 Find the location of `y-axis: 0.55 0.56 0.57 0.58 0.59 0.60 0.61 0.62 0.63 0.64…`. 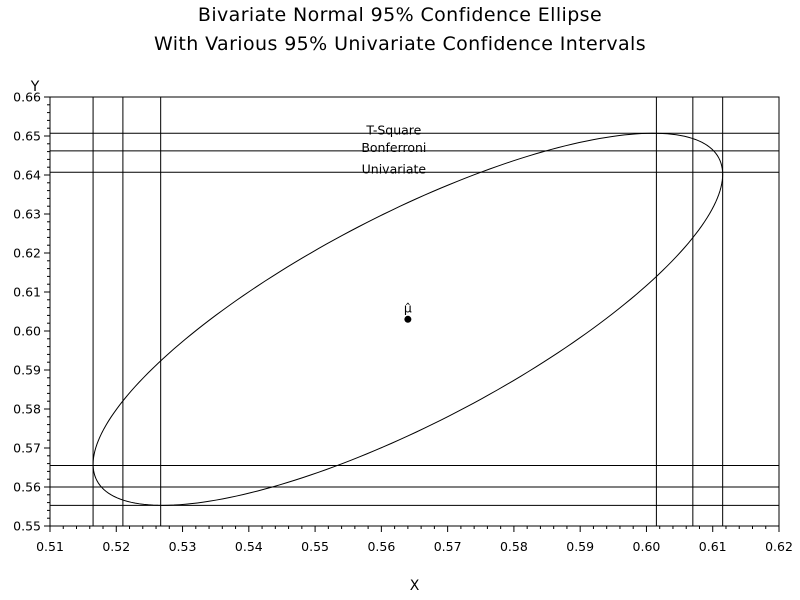

y-axis: 0.55 0.56 0.57 0.58 0.59 0.60 0.61 0.62 0.63 0.64… is located at coordinates (31, 312).